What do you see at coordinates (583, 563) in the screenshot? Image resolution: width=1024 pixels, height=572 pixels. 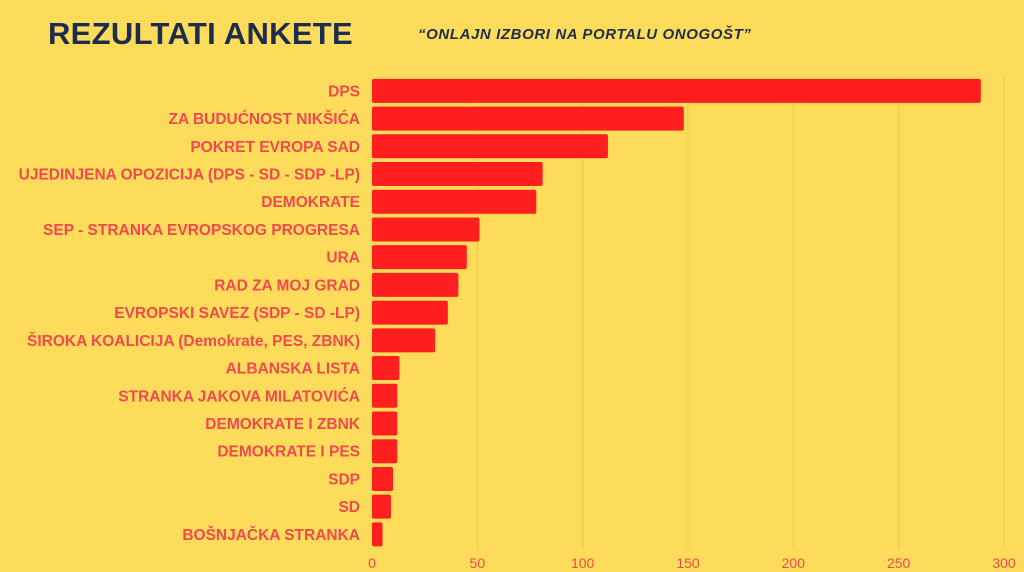 I see `x-tick-label: 100` at bounding box center [583, 563].